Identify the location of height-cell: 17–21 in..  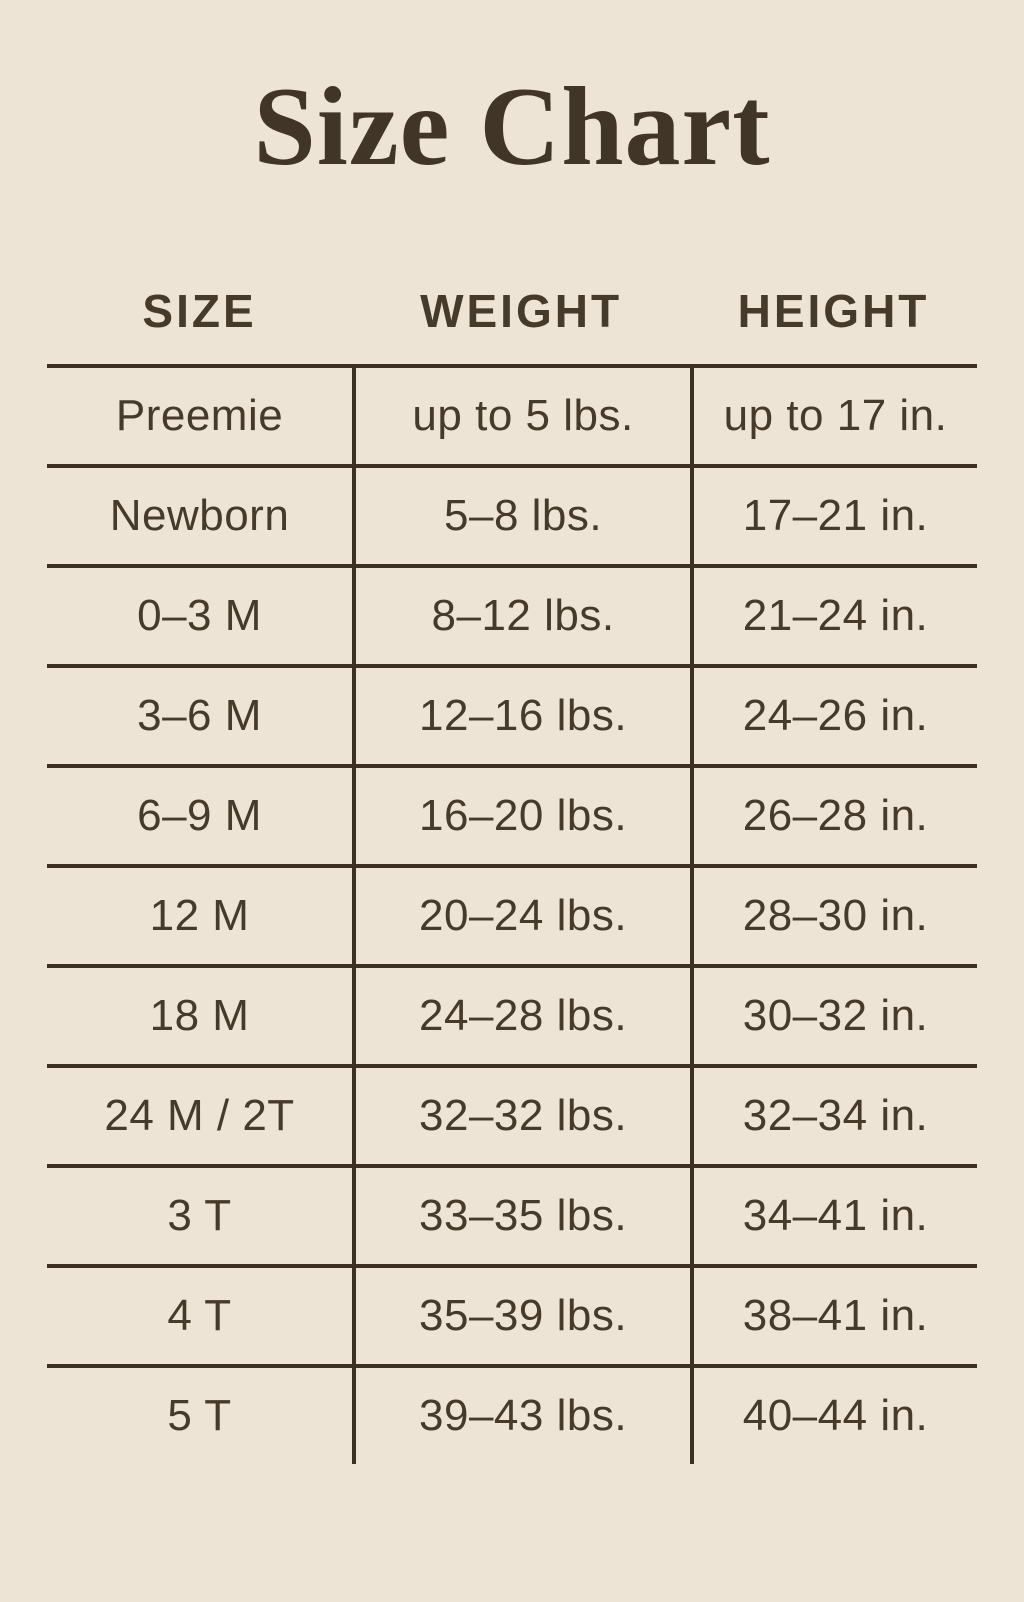
(833, 516).